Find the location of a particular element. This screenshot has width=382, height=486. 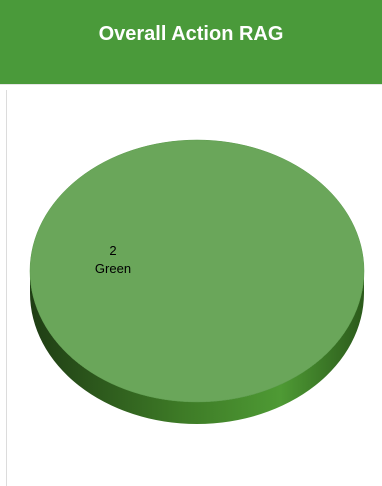

panel-title: Overall Action RAG is located at coordinates (191, 33).